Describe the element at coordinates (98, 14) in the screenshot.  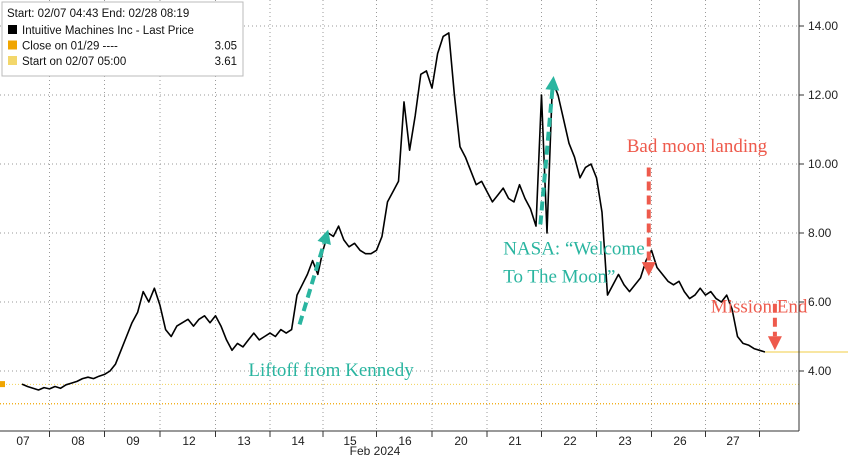
I see `legend-header: Start: 02/07 04:43 End: 02/28 08:19` at that location.